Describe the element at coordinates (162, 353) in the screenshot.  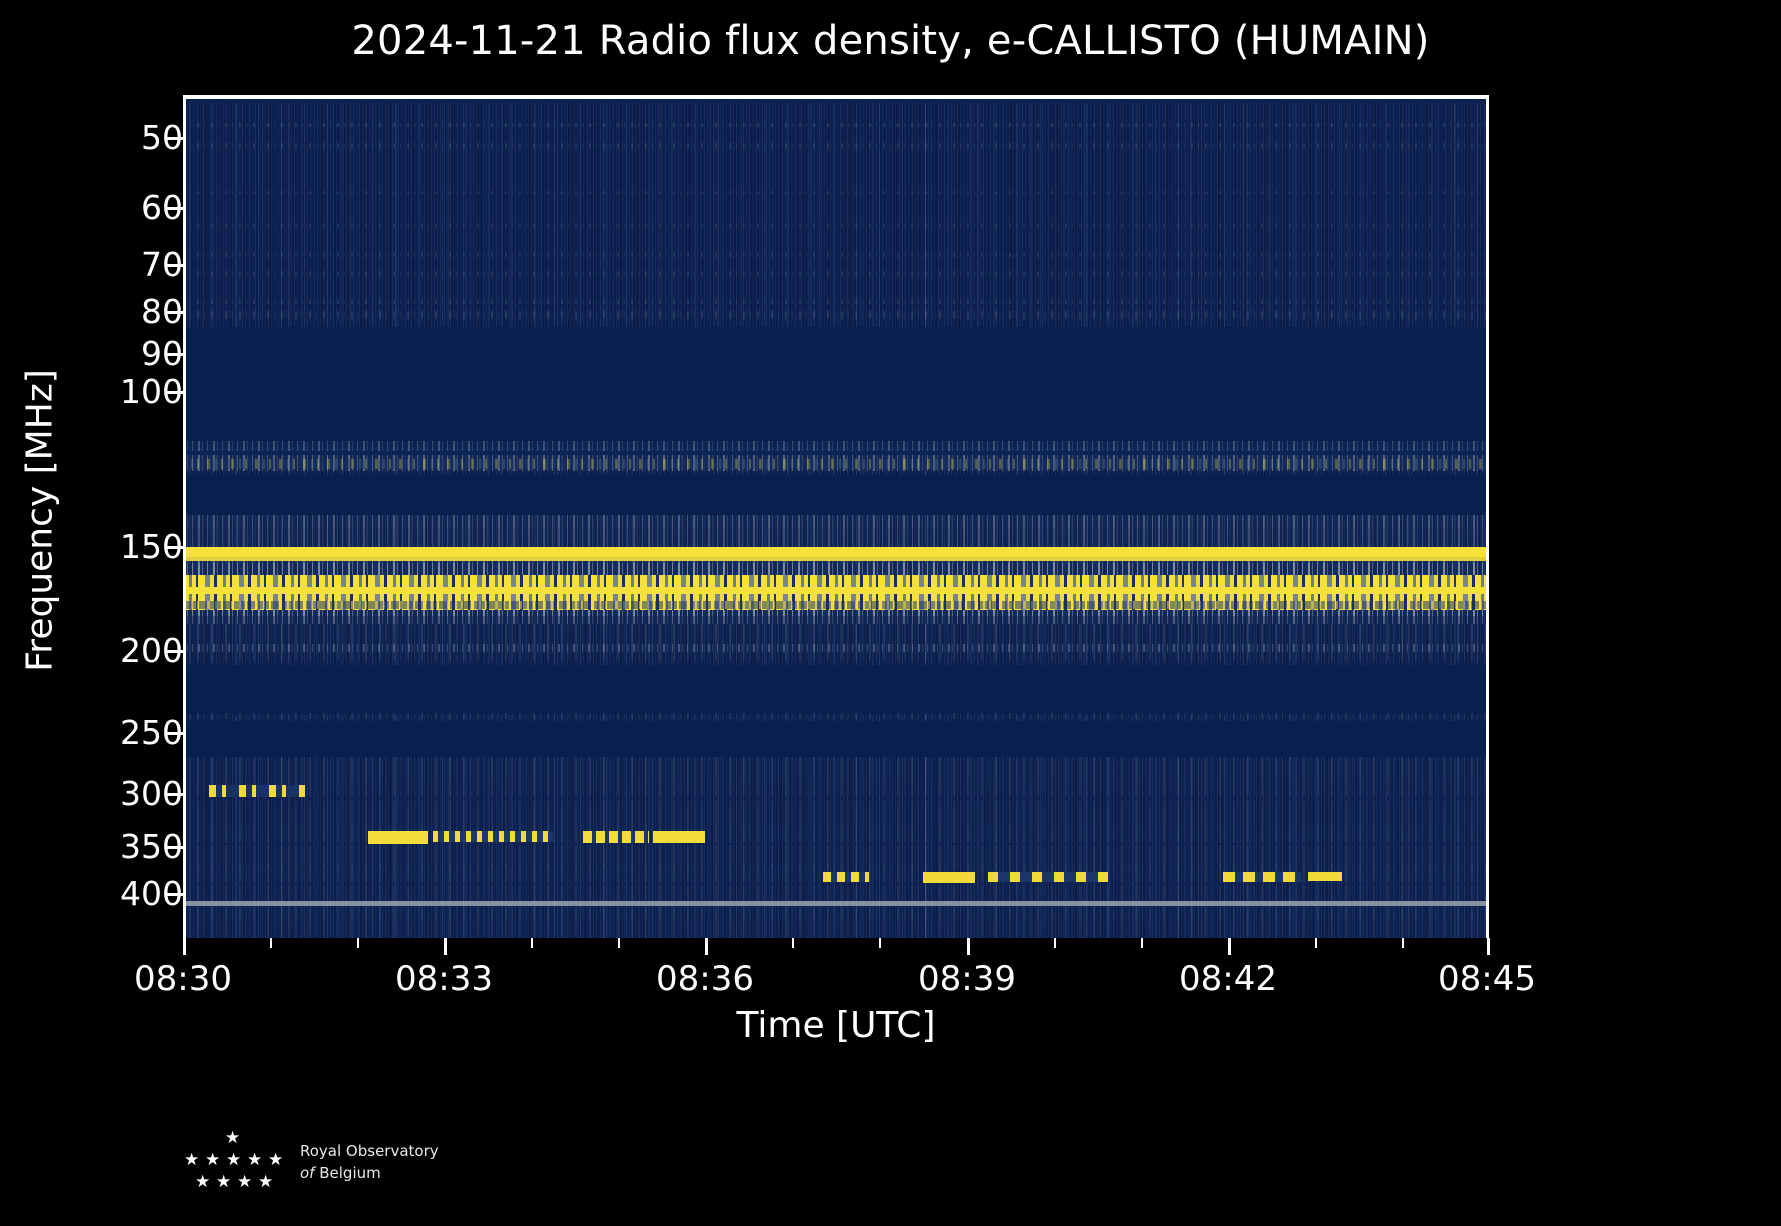
I see `ytick-label-90: 90` at that location.